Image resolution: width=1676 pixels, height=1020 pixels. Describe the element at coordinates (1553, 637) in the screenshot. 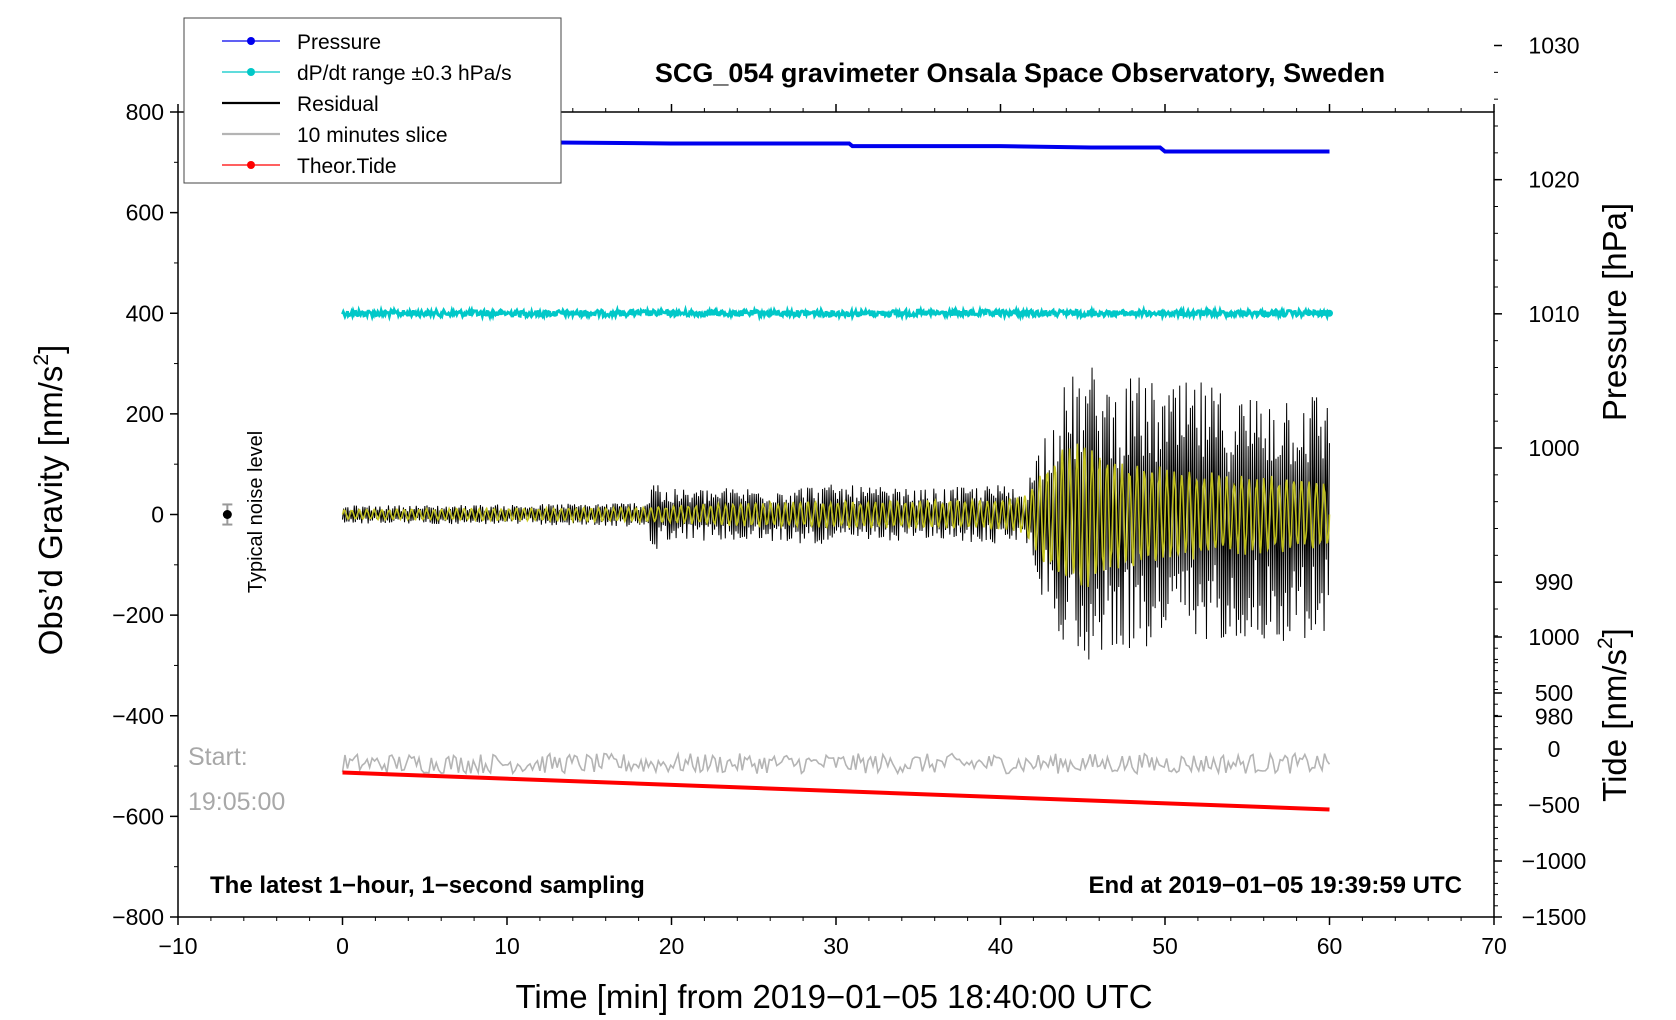

I see `tide-tick-label: 1000` at that location.